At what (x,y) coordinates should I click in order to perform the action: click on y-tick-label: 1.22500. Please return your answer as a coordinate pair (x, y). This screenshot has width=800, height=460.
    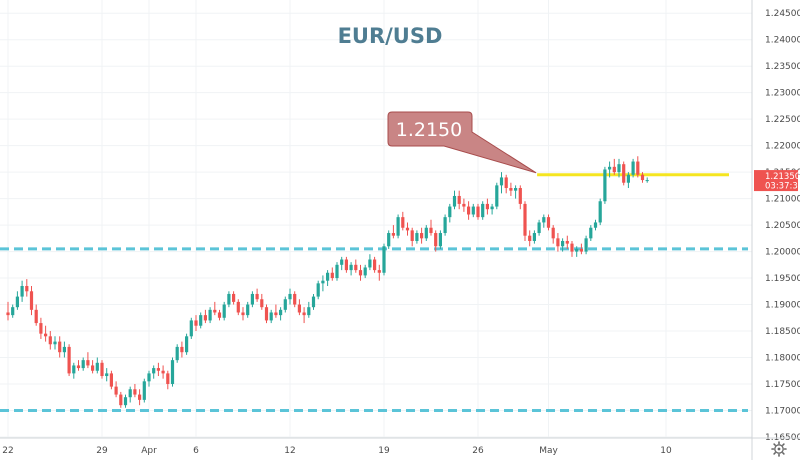
    Looking at the image, I should click on (782, 120).